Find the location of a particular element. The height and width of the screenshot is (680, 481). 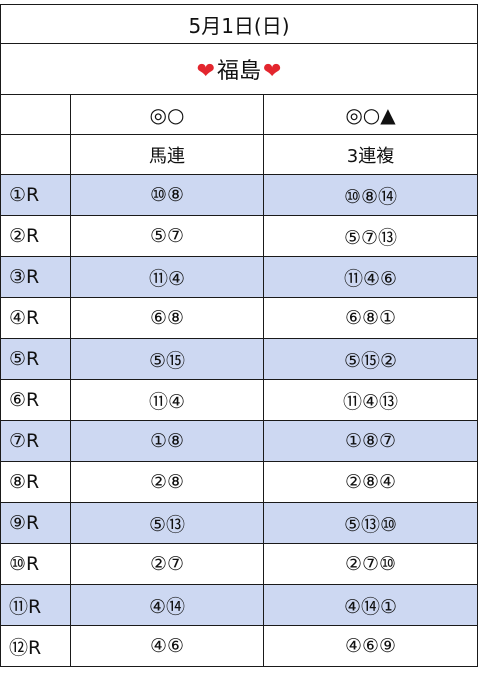

umaren-picks-cell: ②⑧ is located at coordinates (167, 482).